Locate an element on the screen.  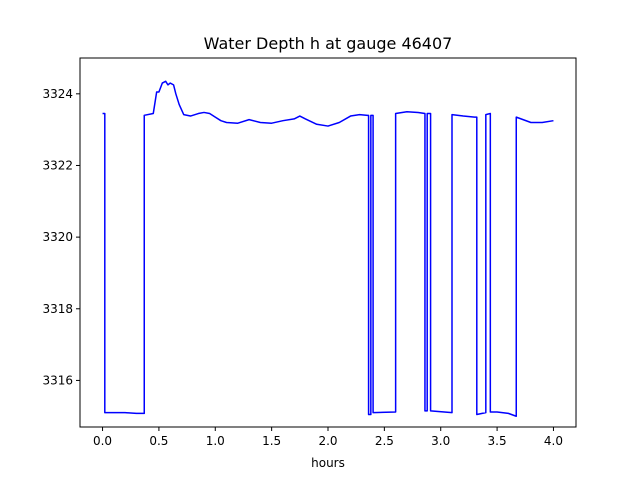
x-tick-label: 4.0 is located at coordinates (553, 441).